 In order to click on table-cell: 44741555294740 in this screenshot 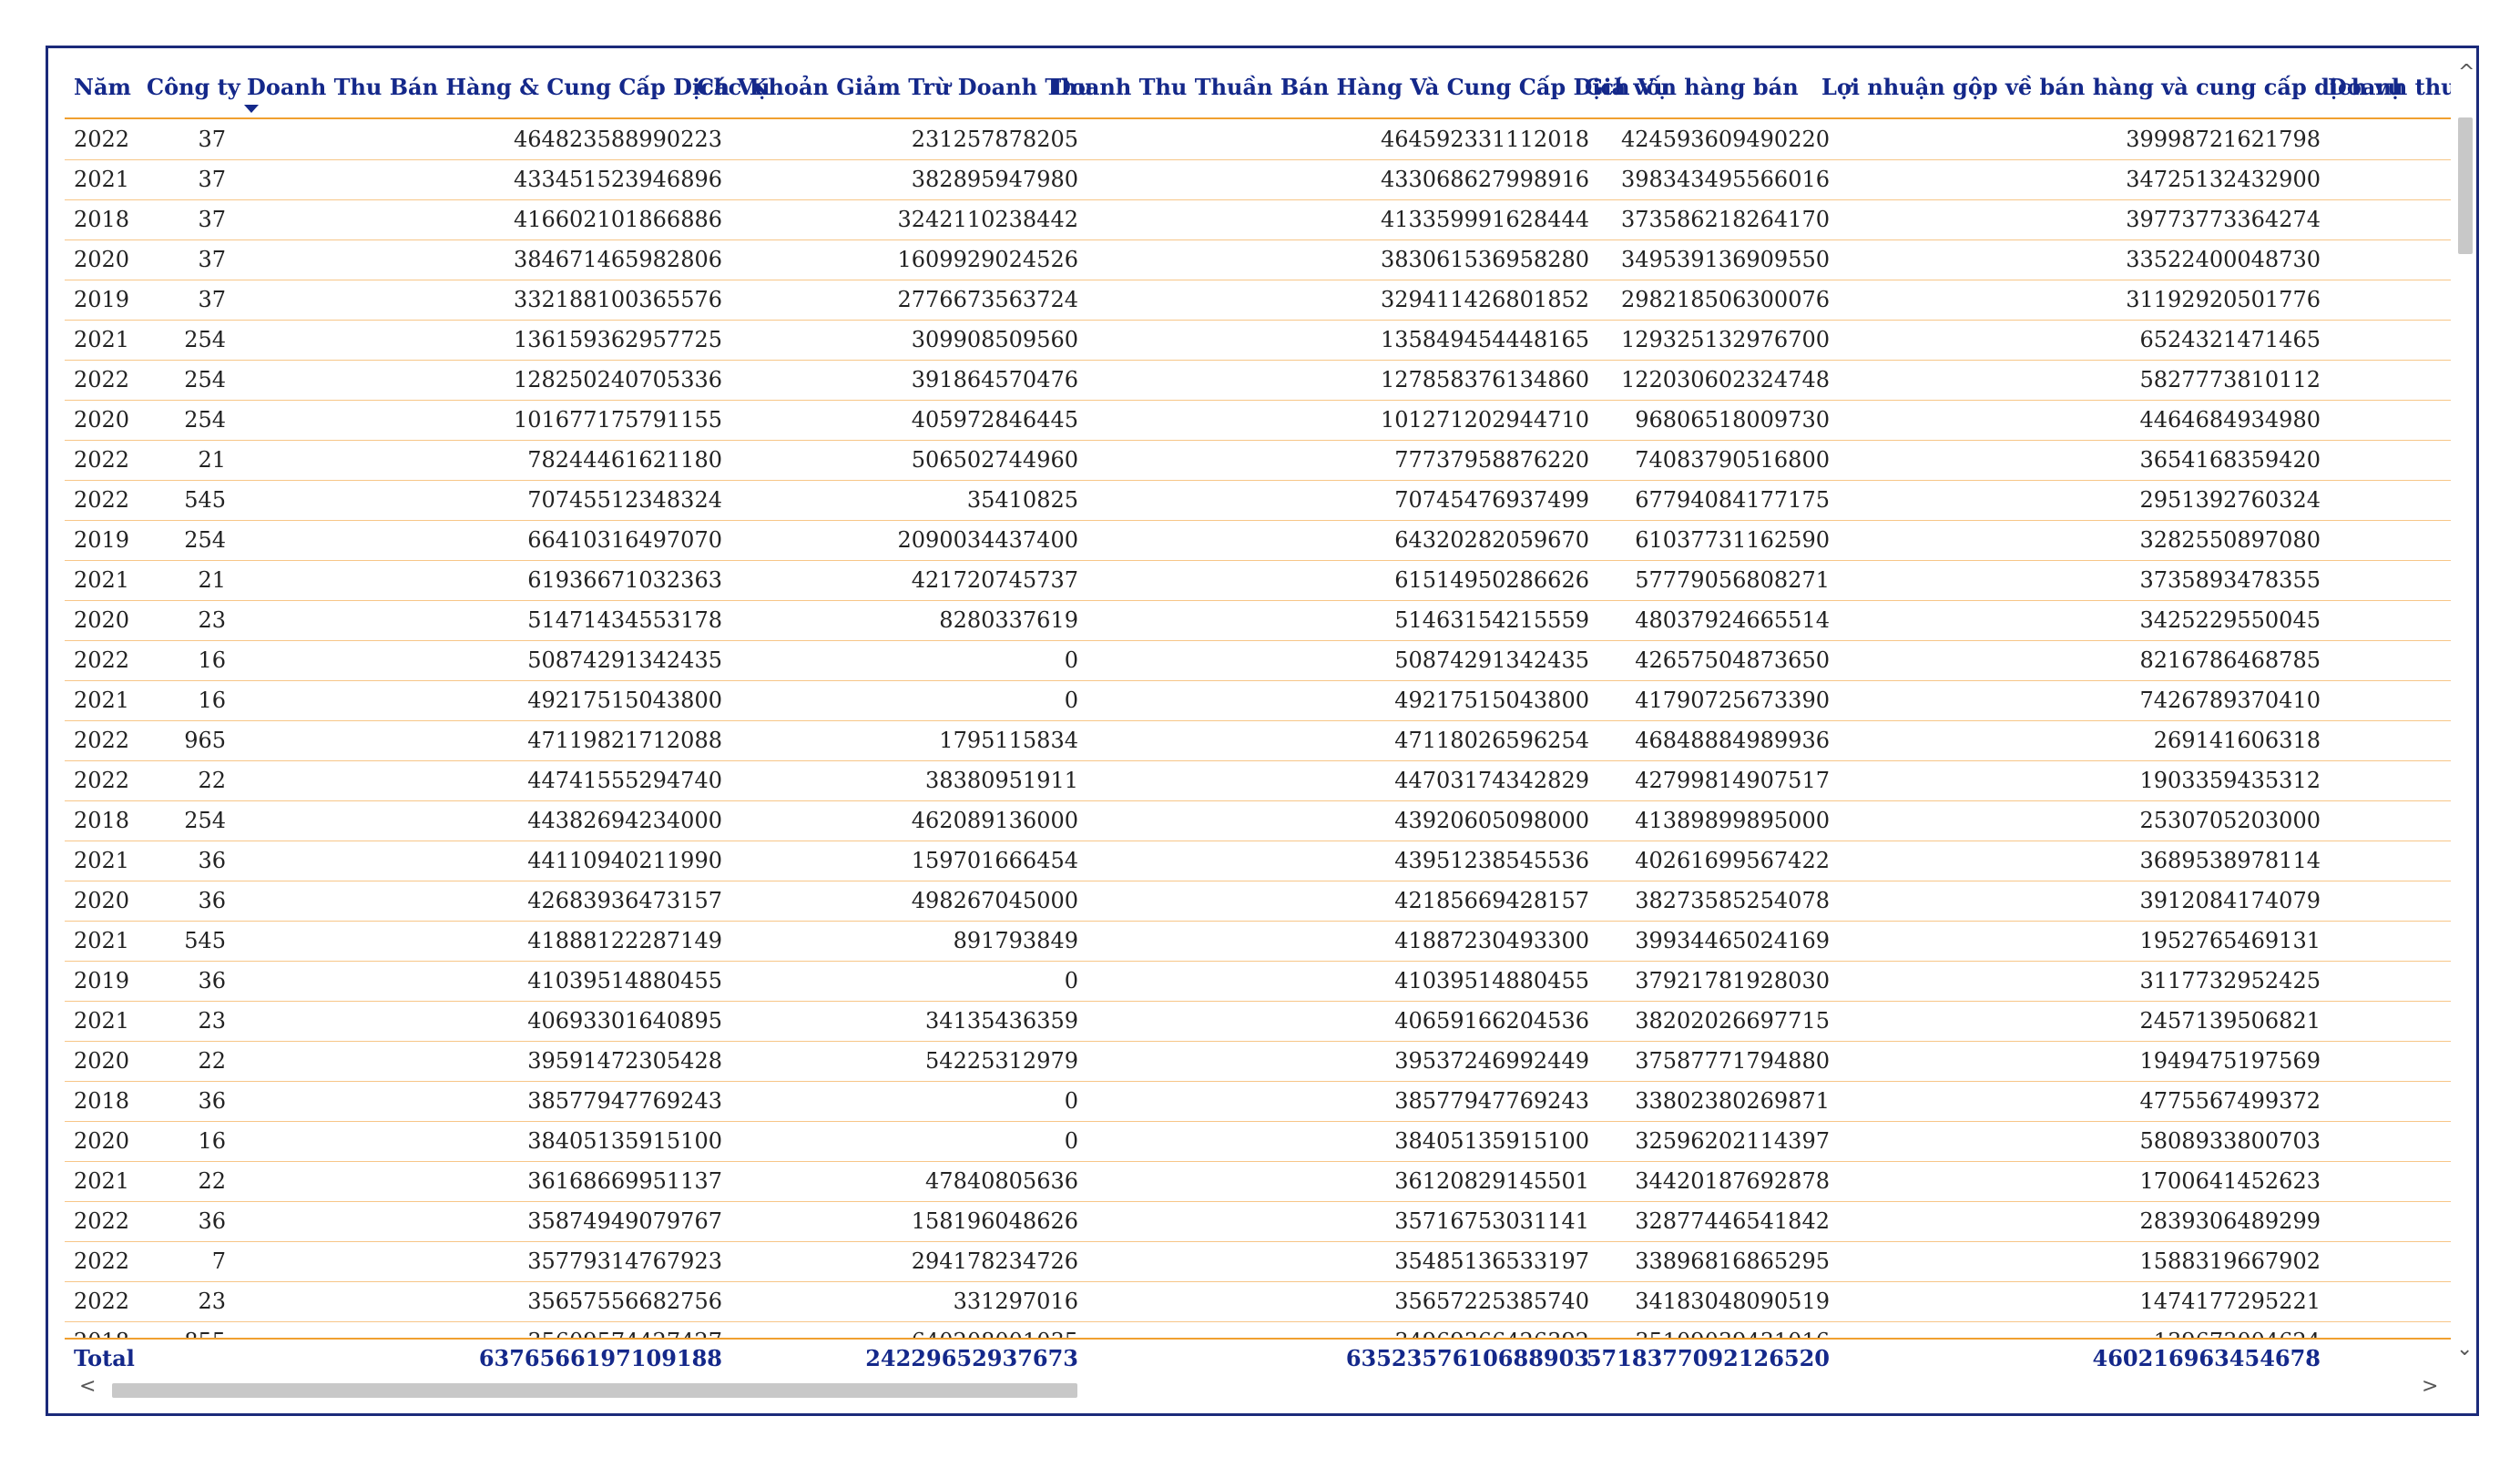, I will do `click(625, 781)`.